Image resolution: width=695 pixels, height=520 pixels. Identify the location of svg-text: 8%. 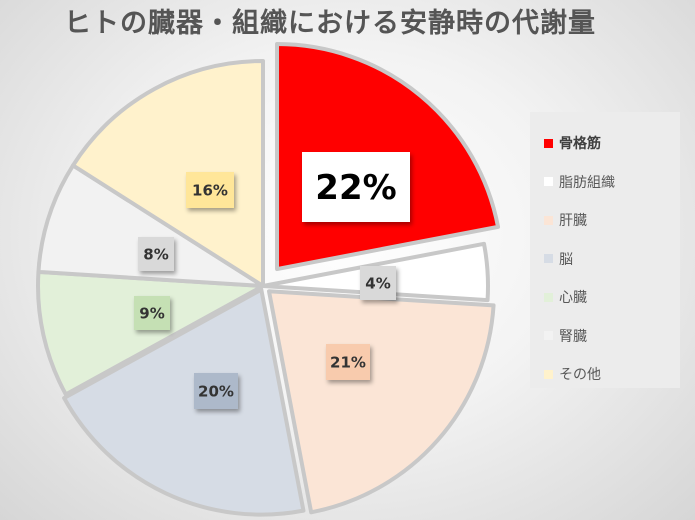
(155, 254).